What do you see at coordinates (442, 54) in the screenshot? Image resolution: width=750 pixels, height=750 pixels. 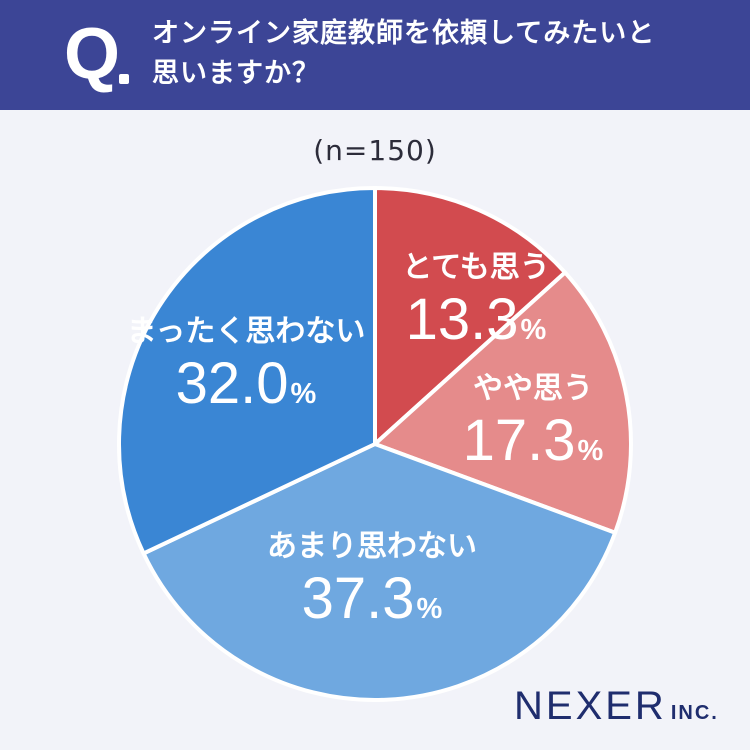 I see `question-text: オンライン家庭教師を依頼してみたいと 思いますか？` at bounding box center [442, 54].